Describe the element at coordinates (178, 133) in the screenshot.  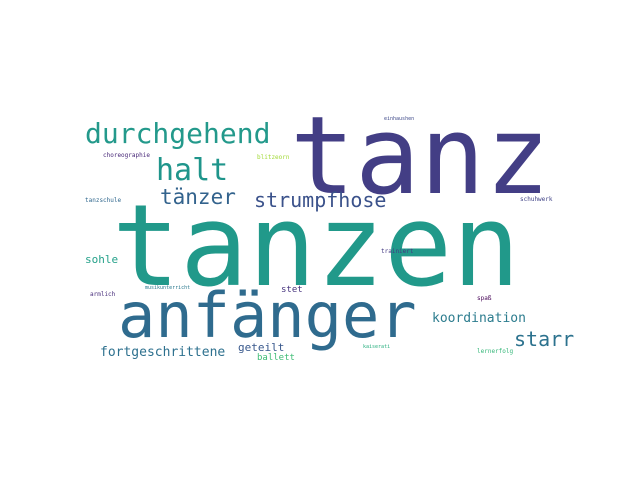
I see `word-durchgehend: durchgehend` at that location.